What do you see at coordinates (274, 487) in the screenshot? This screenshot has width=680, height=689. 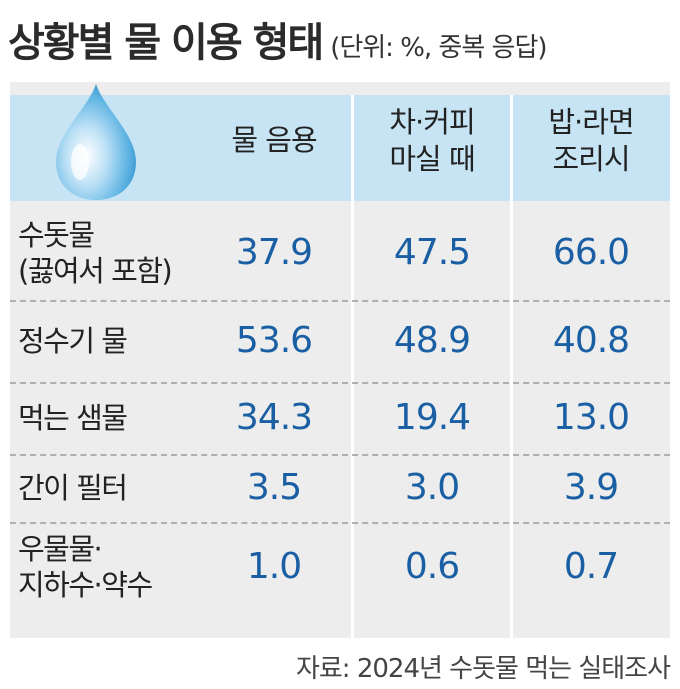 I see `value-cell: 3.5` at bounding box center [274, 487].